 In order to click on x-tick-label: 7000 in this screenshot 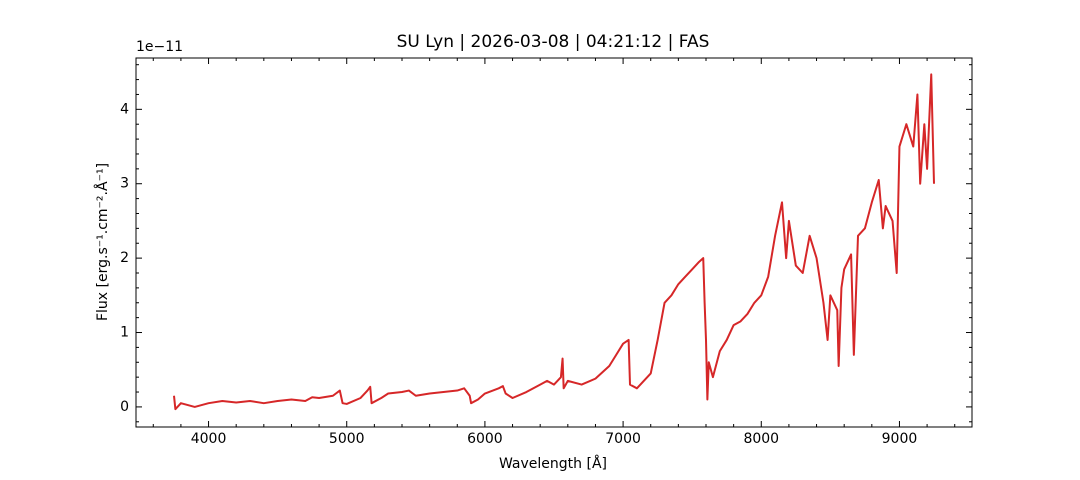, I will do `click(623, 439)`.